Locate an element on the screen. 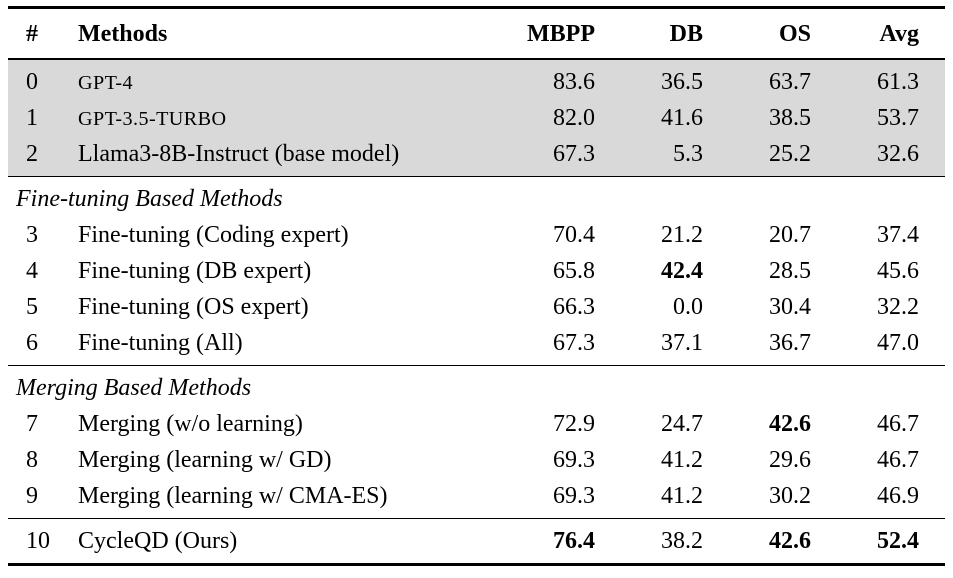  score-cell: 30.2 is located at coordinates (790, 496).